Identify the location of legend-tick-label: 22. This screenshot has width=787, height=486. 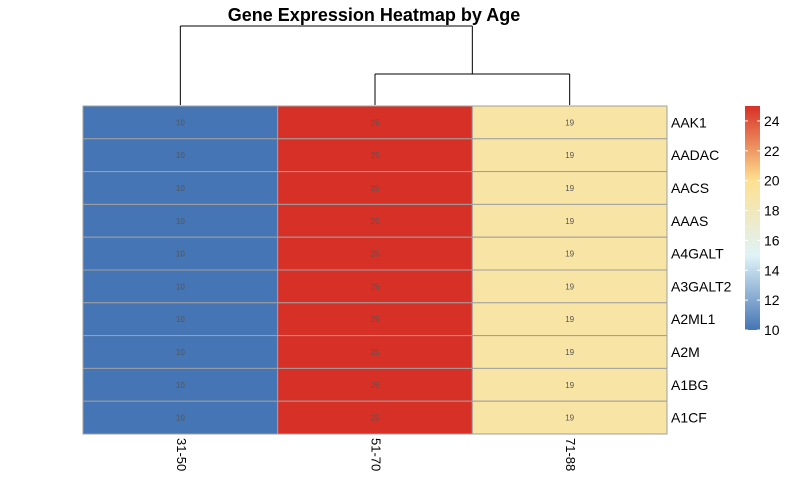
(772, 151).